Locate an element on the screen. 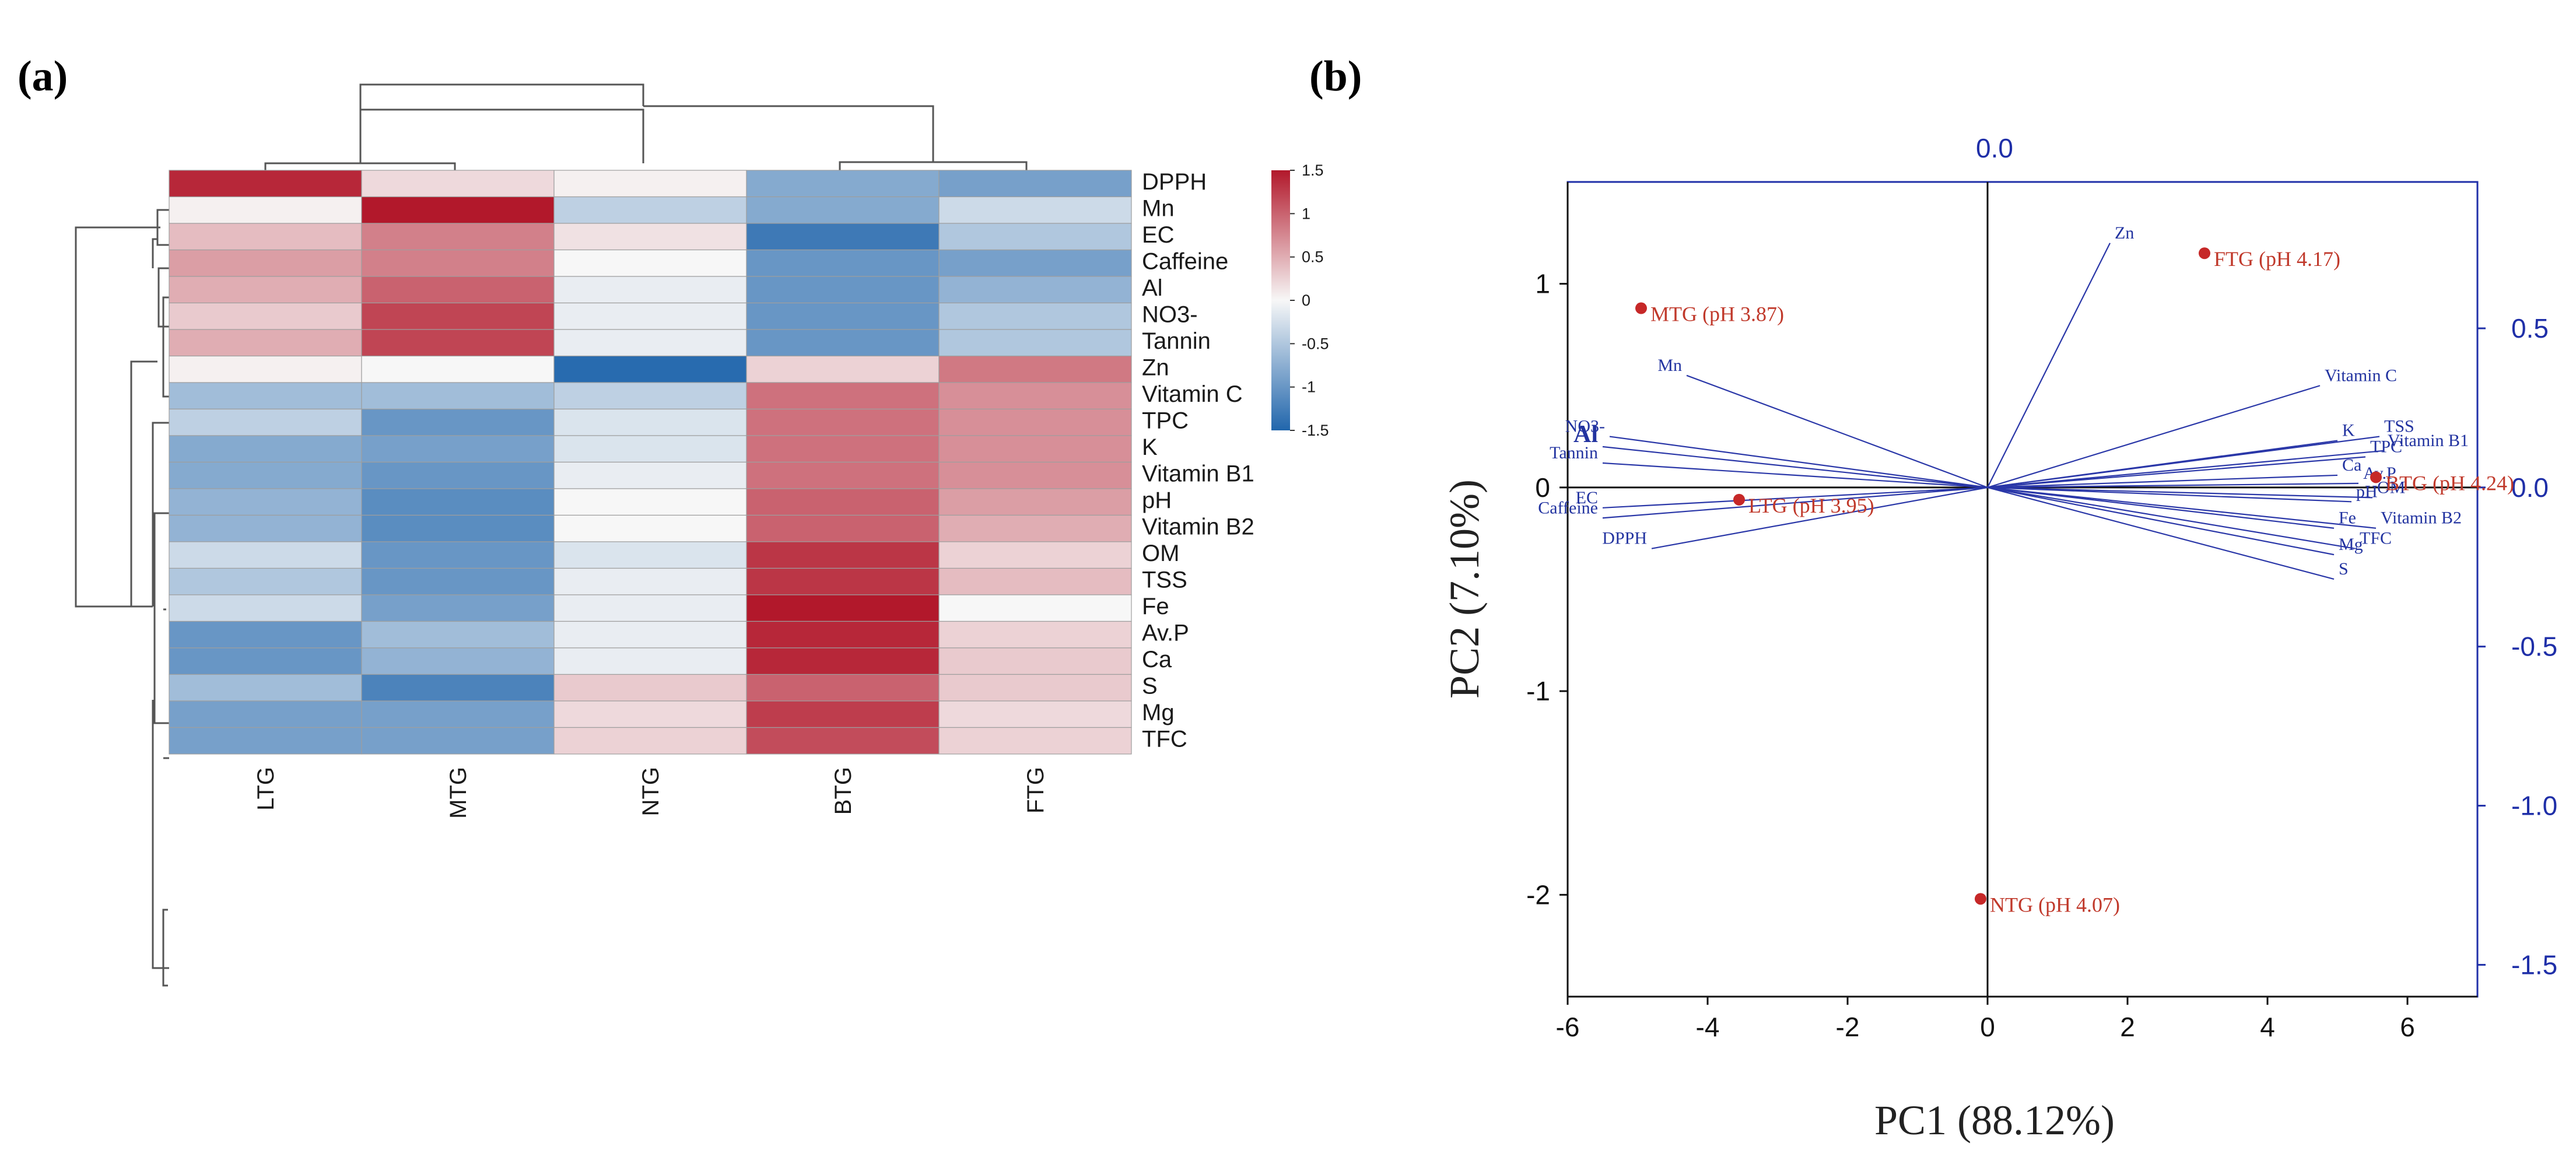 The height and width of the screenshot is (1157, 2576). top-axis-label: 0.0 is located at coordinates (1994, 148).